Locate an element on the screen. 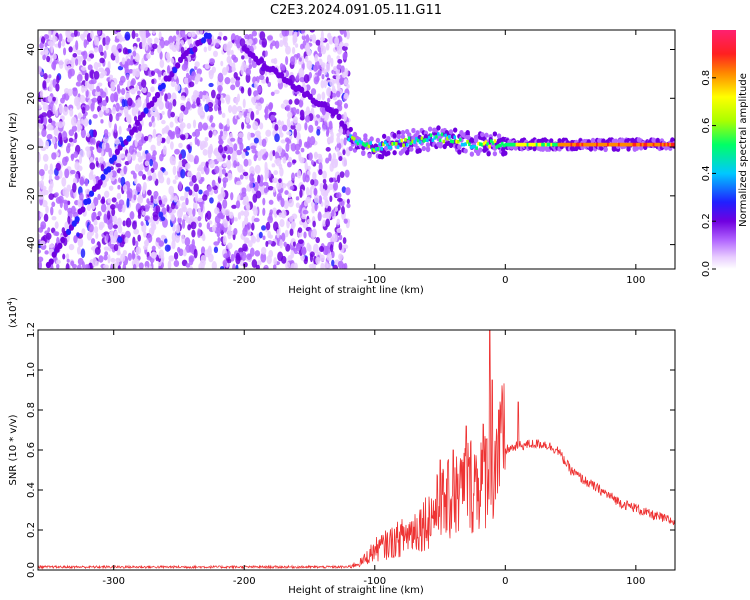  colorbar-tick-label: 0.6 is located at coordinates (706, 126).